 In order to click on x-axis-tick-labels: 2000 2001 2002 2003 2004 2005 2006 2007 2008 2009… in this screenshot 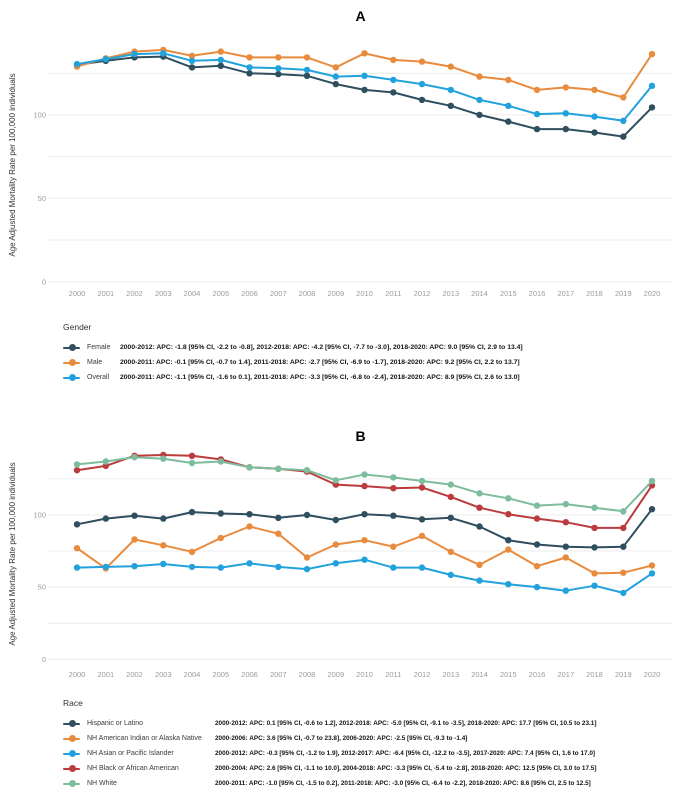, I will do `click(365, 293)`.